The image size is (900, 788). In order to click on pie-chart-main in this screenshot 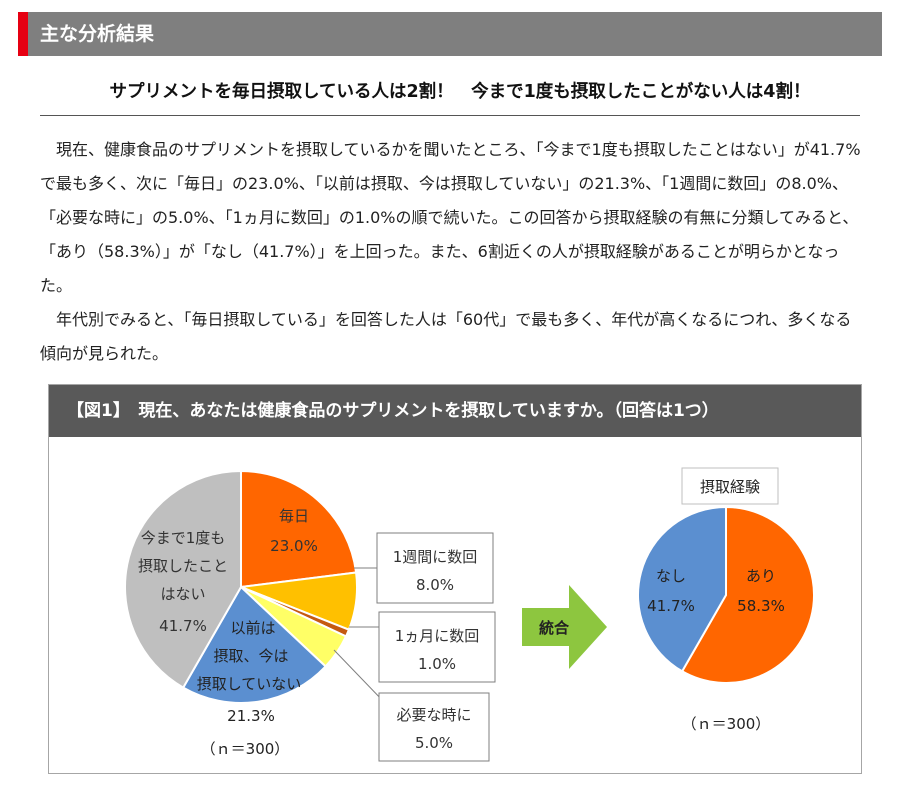, I will do `click(241, 587)`.